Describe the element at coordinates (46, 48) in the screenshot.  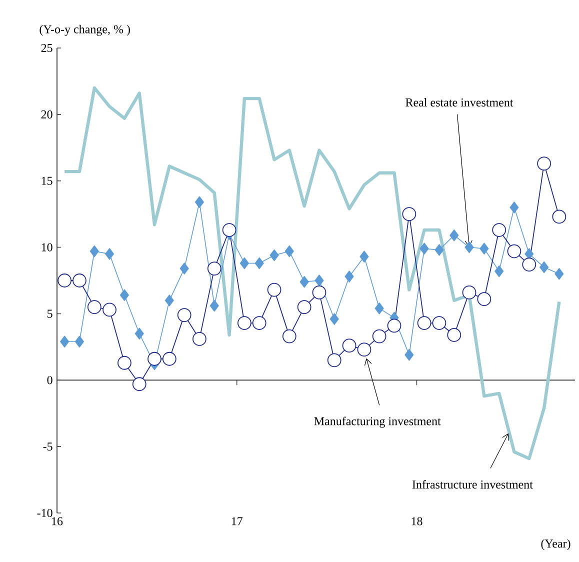
I see `y-tick-label: 25` at that location.